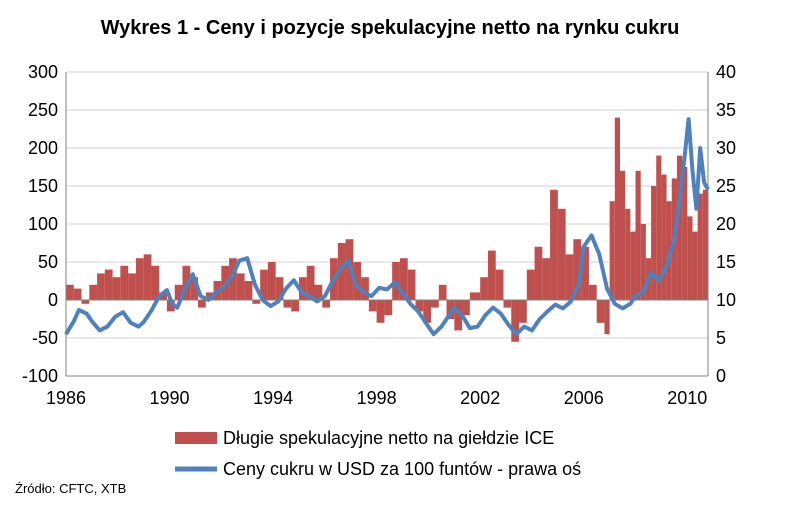  What do you see at coordinates (170, 398) in the screenshot?
I see `x-tick-label: 1990` at bounding box center [170, 398].